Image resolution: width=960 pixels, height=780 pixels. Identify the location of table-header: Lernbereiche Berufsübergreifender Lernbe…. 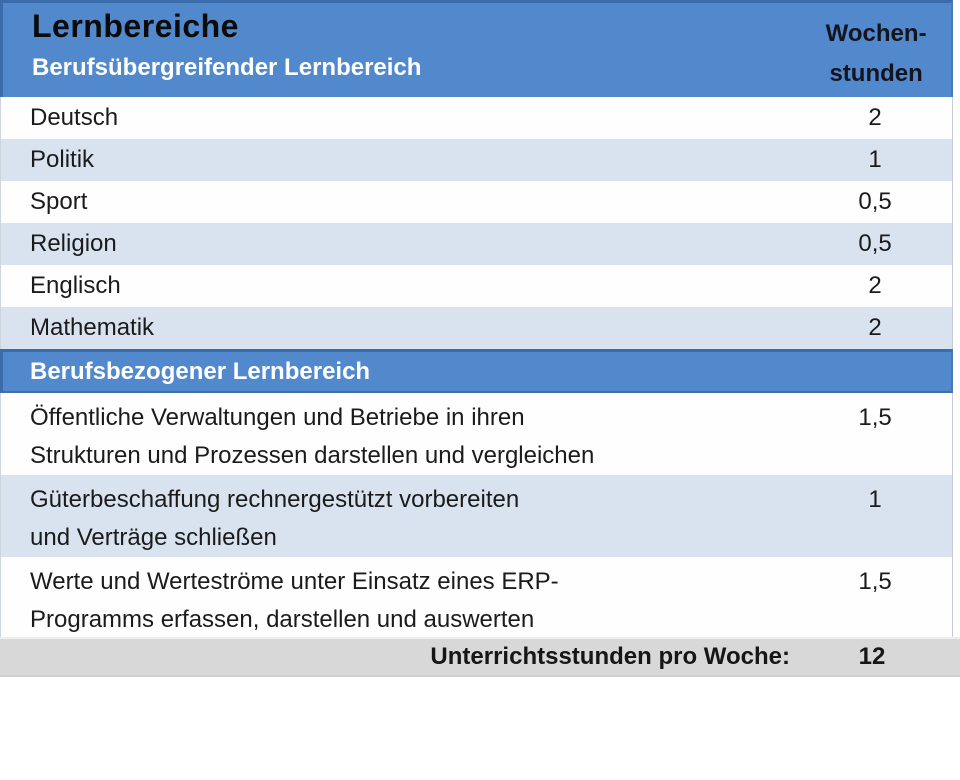
(476, 48).